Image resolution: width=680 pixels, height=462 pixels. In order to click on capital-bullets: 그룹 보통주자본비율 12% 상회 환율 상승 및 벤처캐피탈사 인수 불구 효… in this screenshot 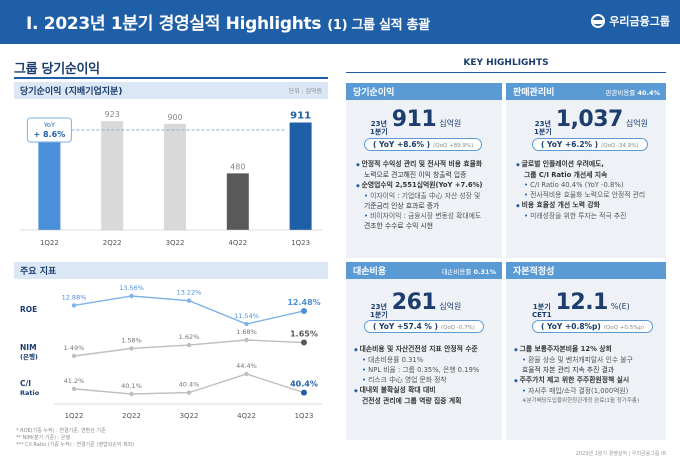, I will do `click(577, 375)`.